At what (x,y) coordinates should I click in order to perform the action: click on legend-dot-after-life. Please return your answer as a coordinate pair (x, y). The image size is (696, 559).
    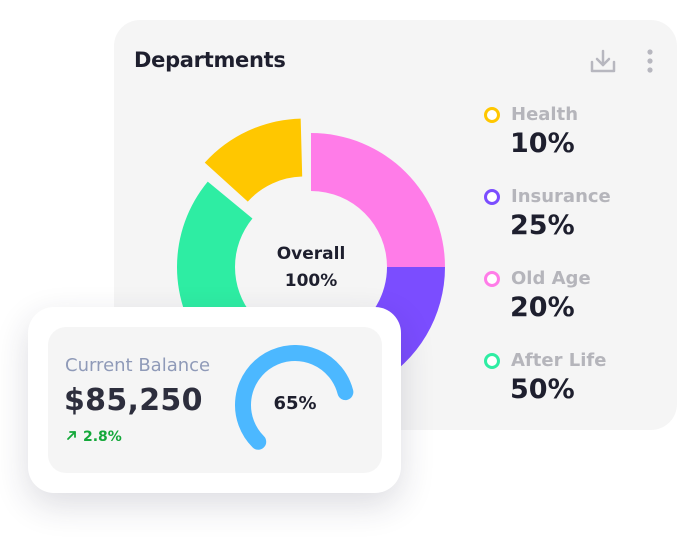
    Looking at the image, I should click on (492, 361).